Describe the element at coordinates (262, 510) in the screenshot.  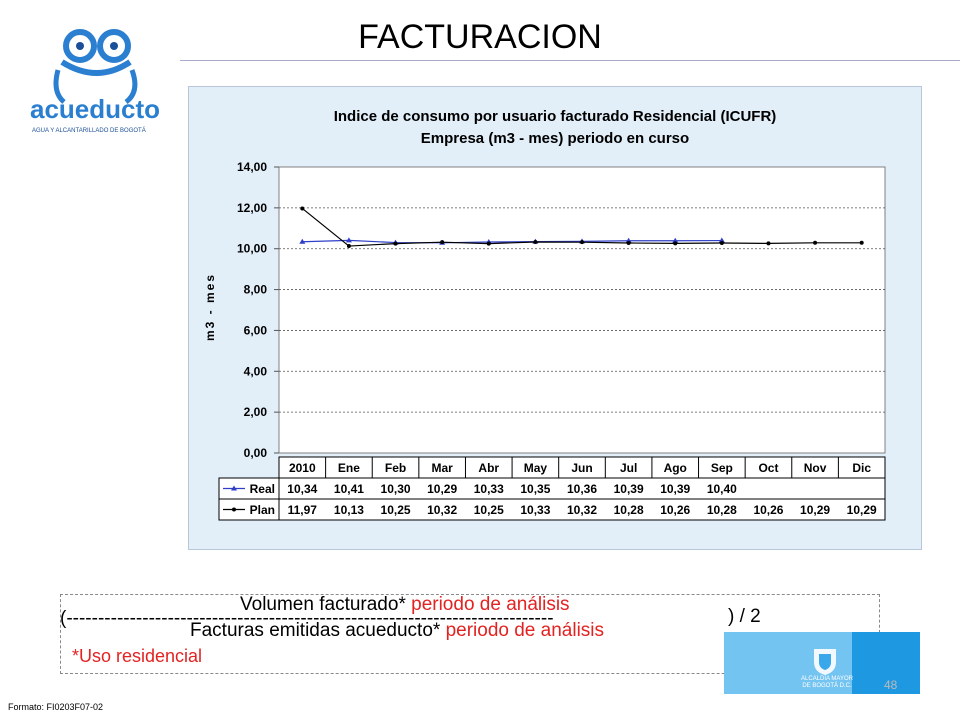
I see `legend-label-plan: Plan` at that location.